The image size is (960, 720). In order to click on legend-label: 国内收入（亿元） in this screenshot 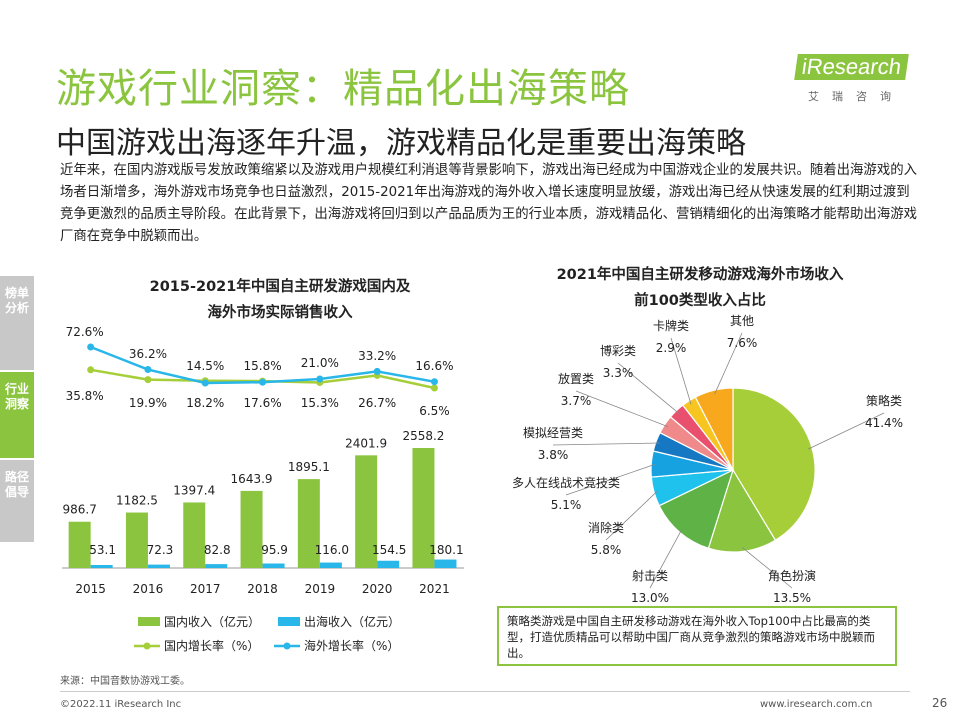, I will do `click(212, 621)`.